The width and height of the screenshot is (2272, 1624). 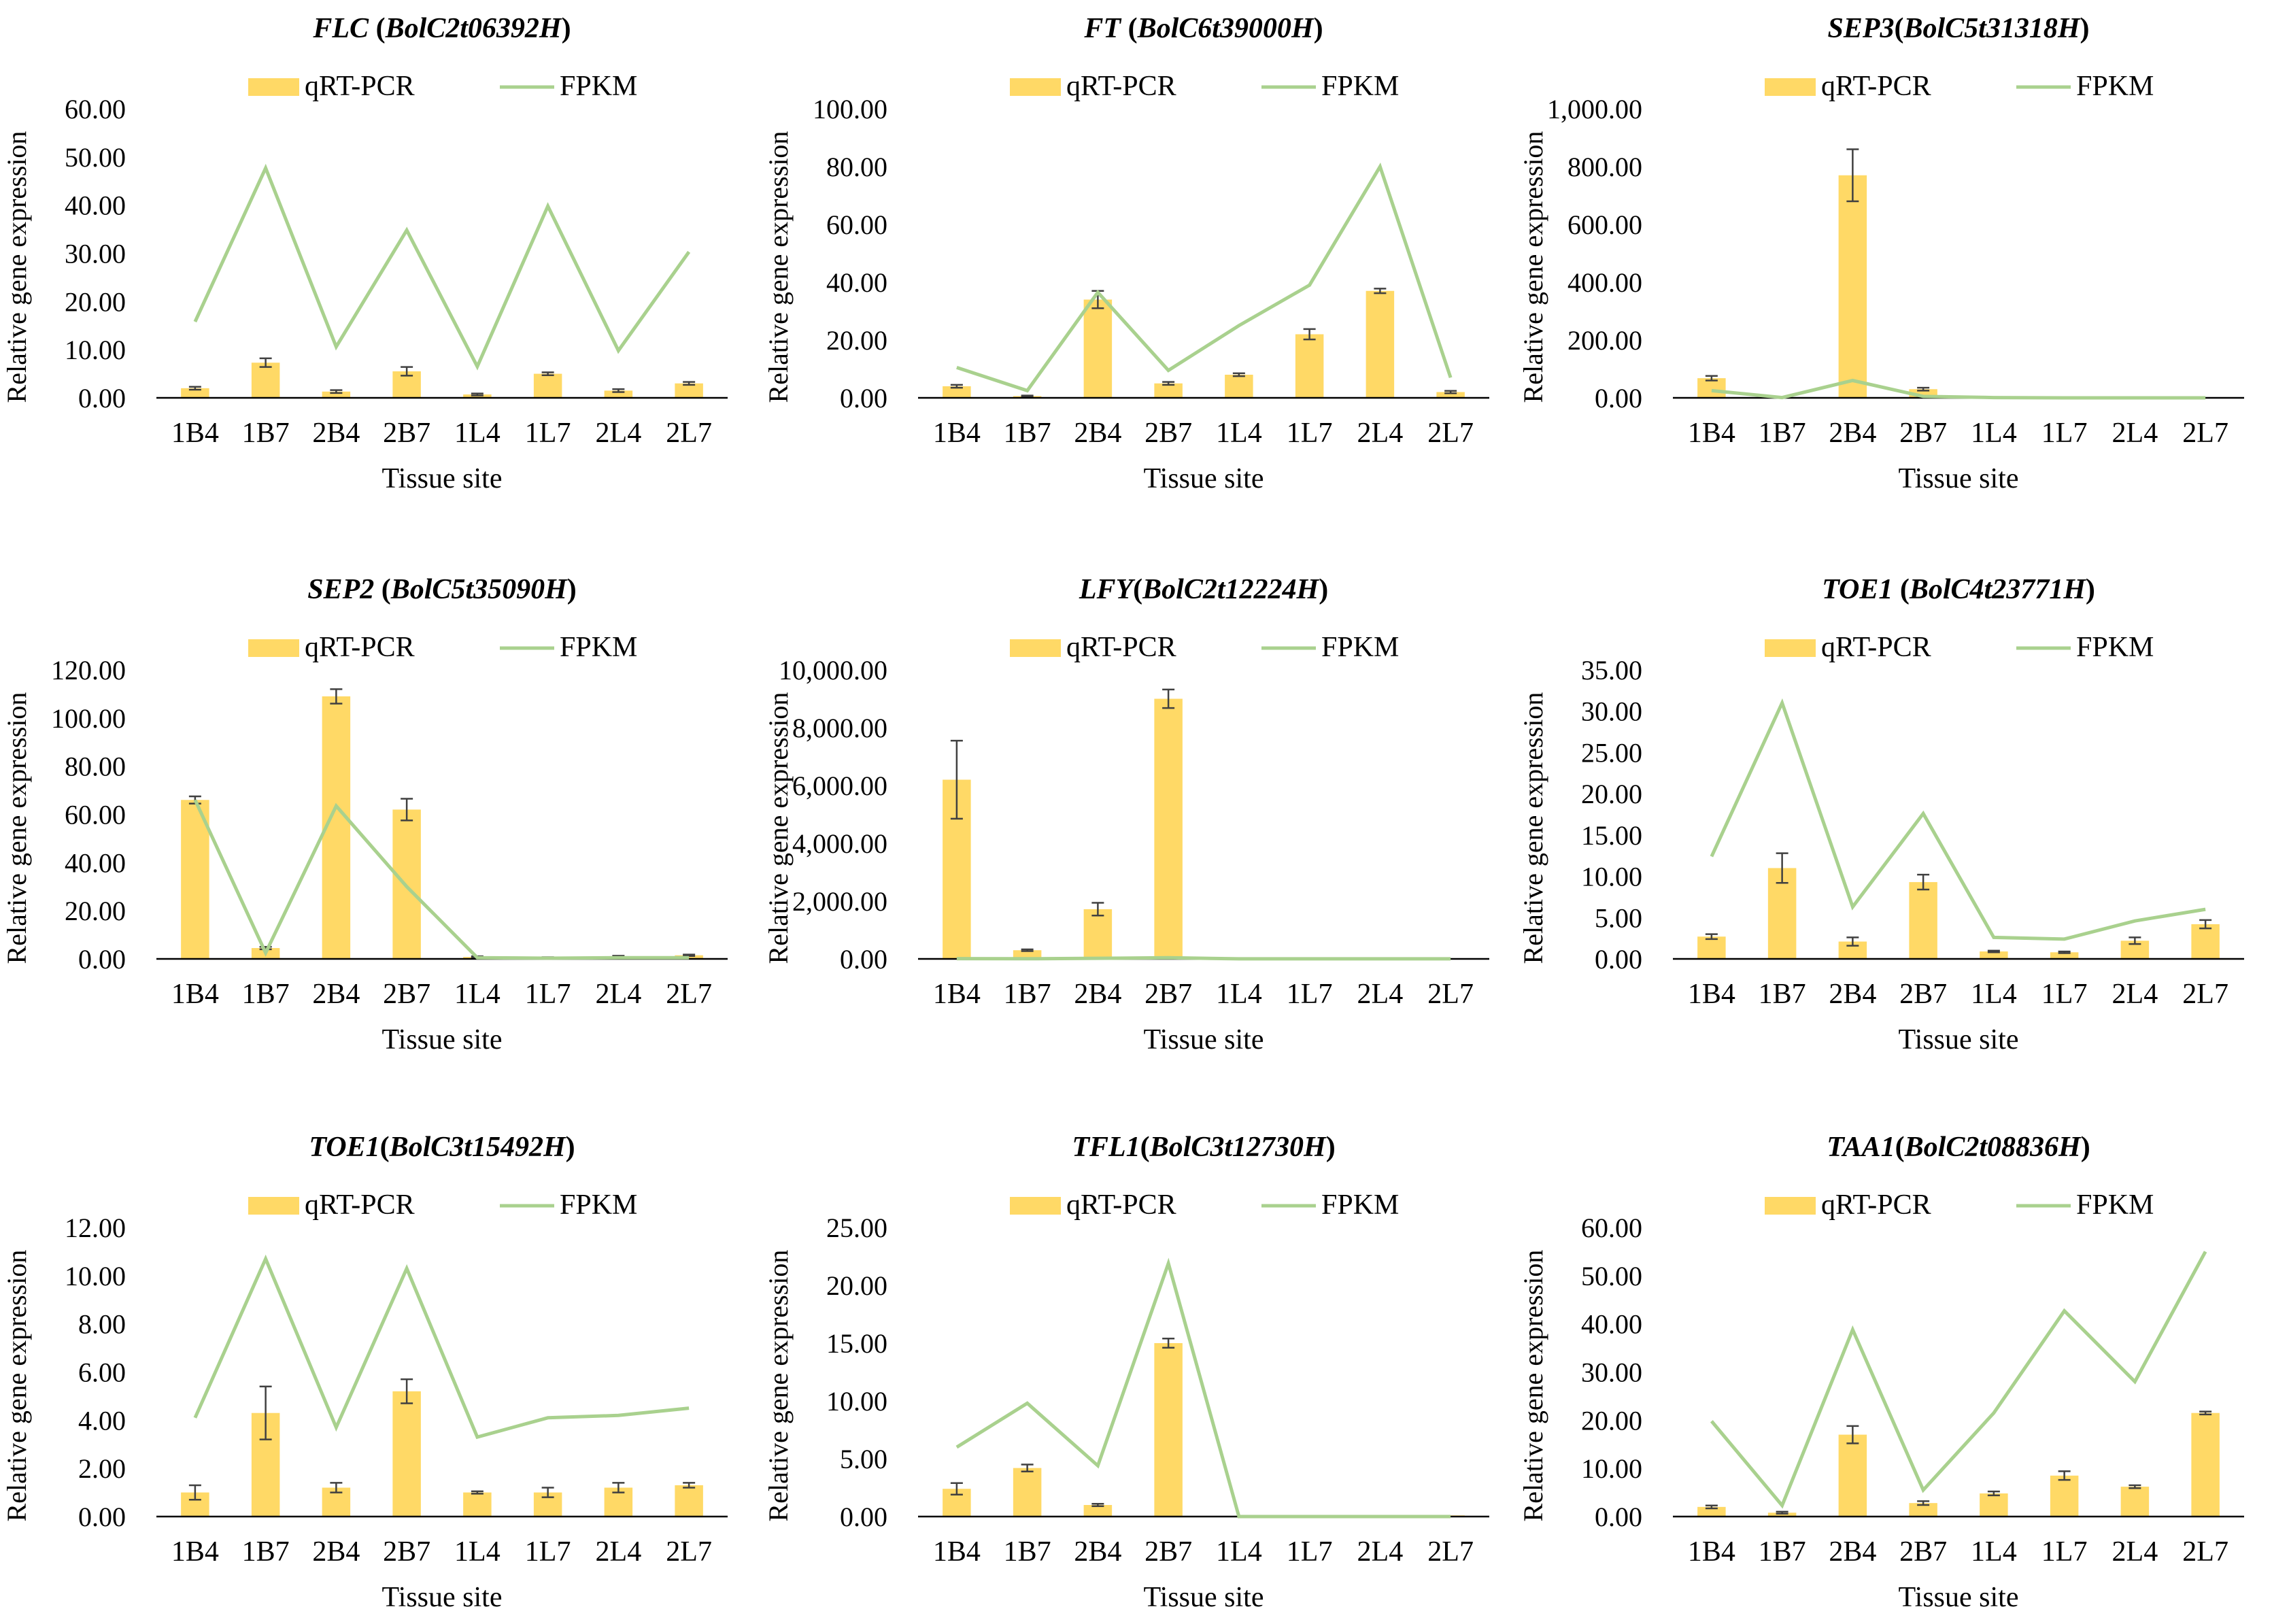 I want to click on title-open-paren: (, so click(x=1130, y=28).